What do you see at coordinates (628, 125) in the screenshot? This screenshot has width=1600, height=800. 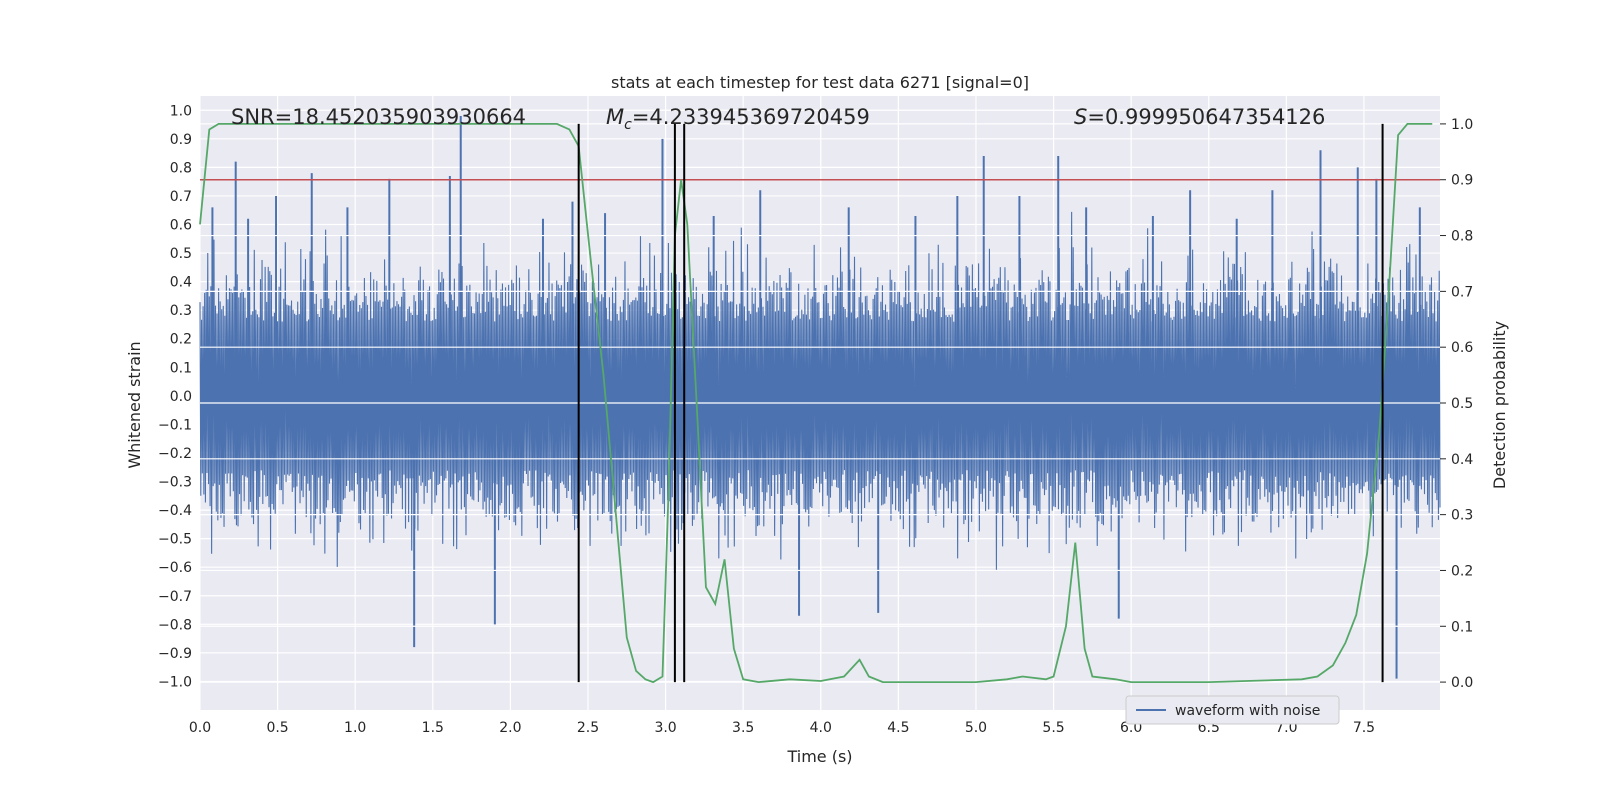 I see `chirp-mass-subscript: c` at bounding box center [628, 125].